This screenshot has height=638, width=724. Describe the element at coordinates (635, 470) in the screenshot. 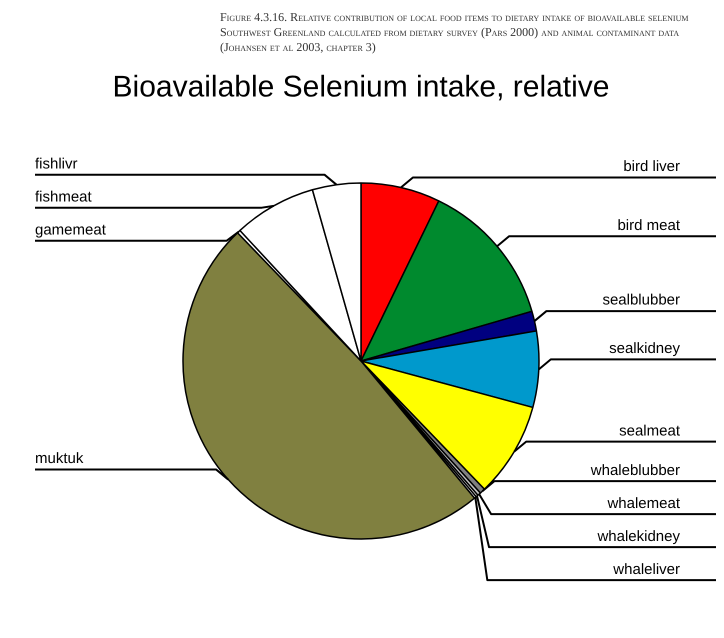

I see `slice-label: whaleblubber` at that location.